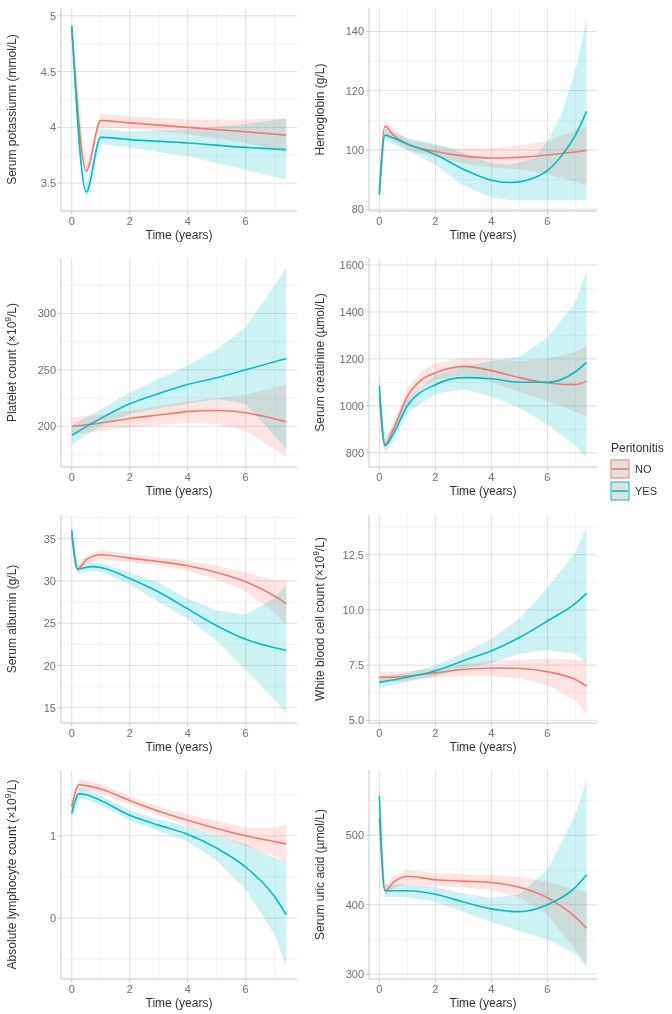 This screenshot has height=1014, width=672. Describe the element at coordinates (354, 90) in the screenshot. I see `y-tick-label: 120` at that location.